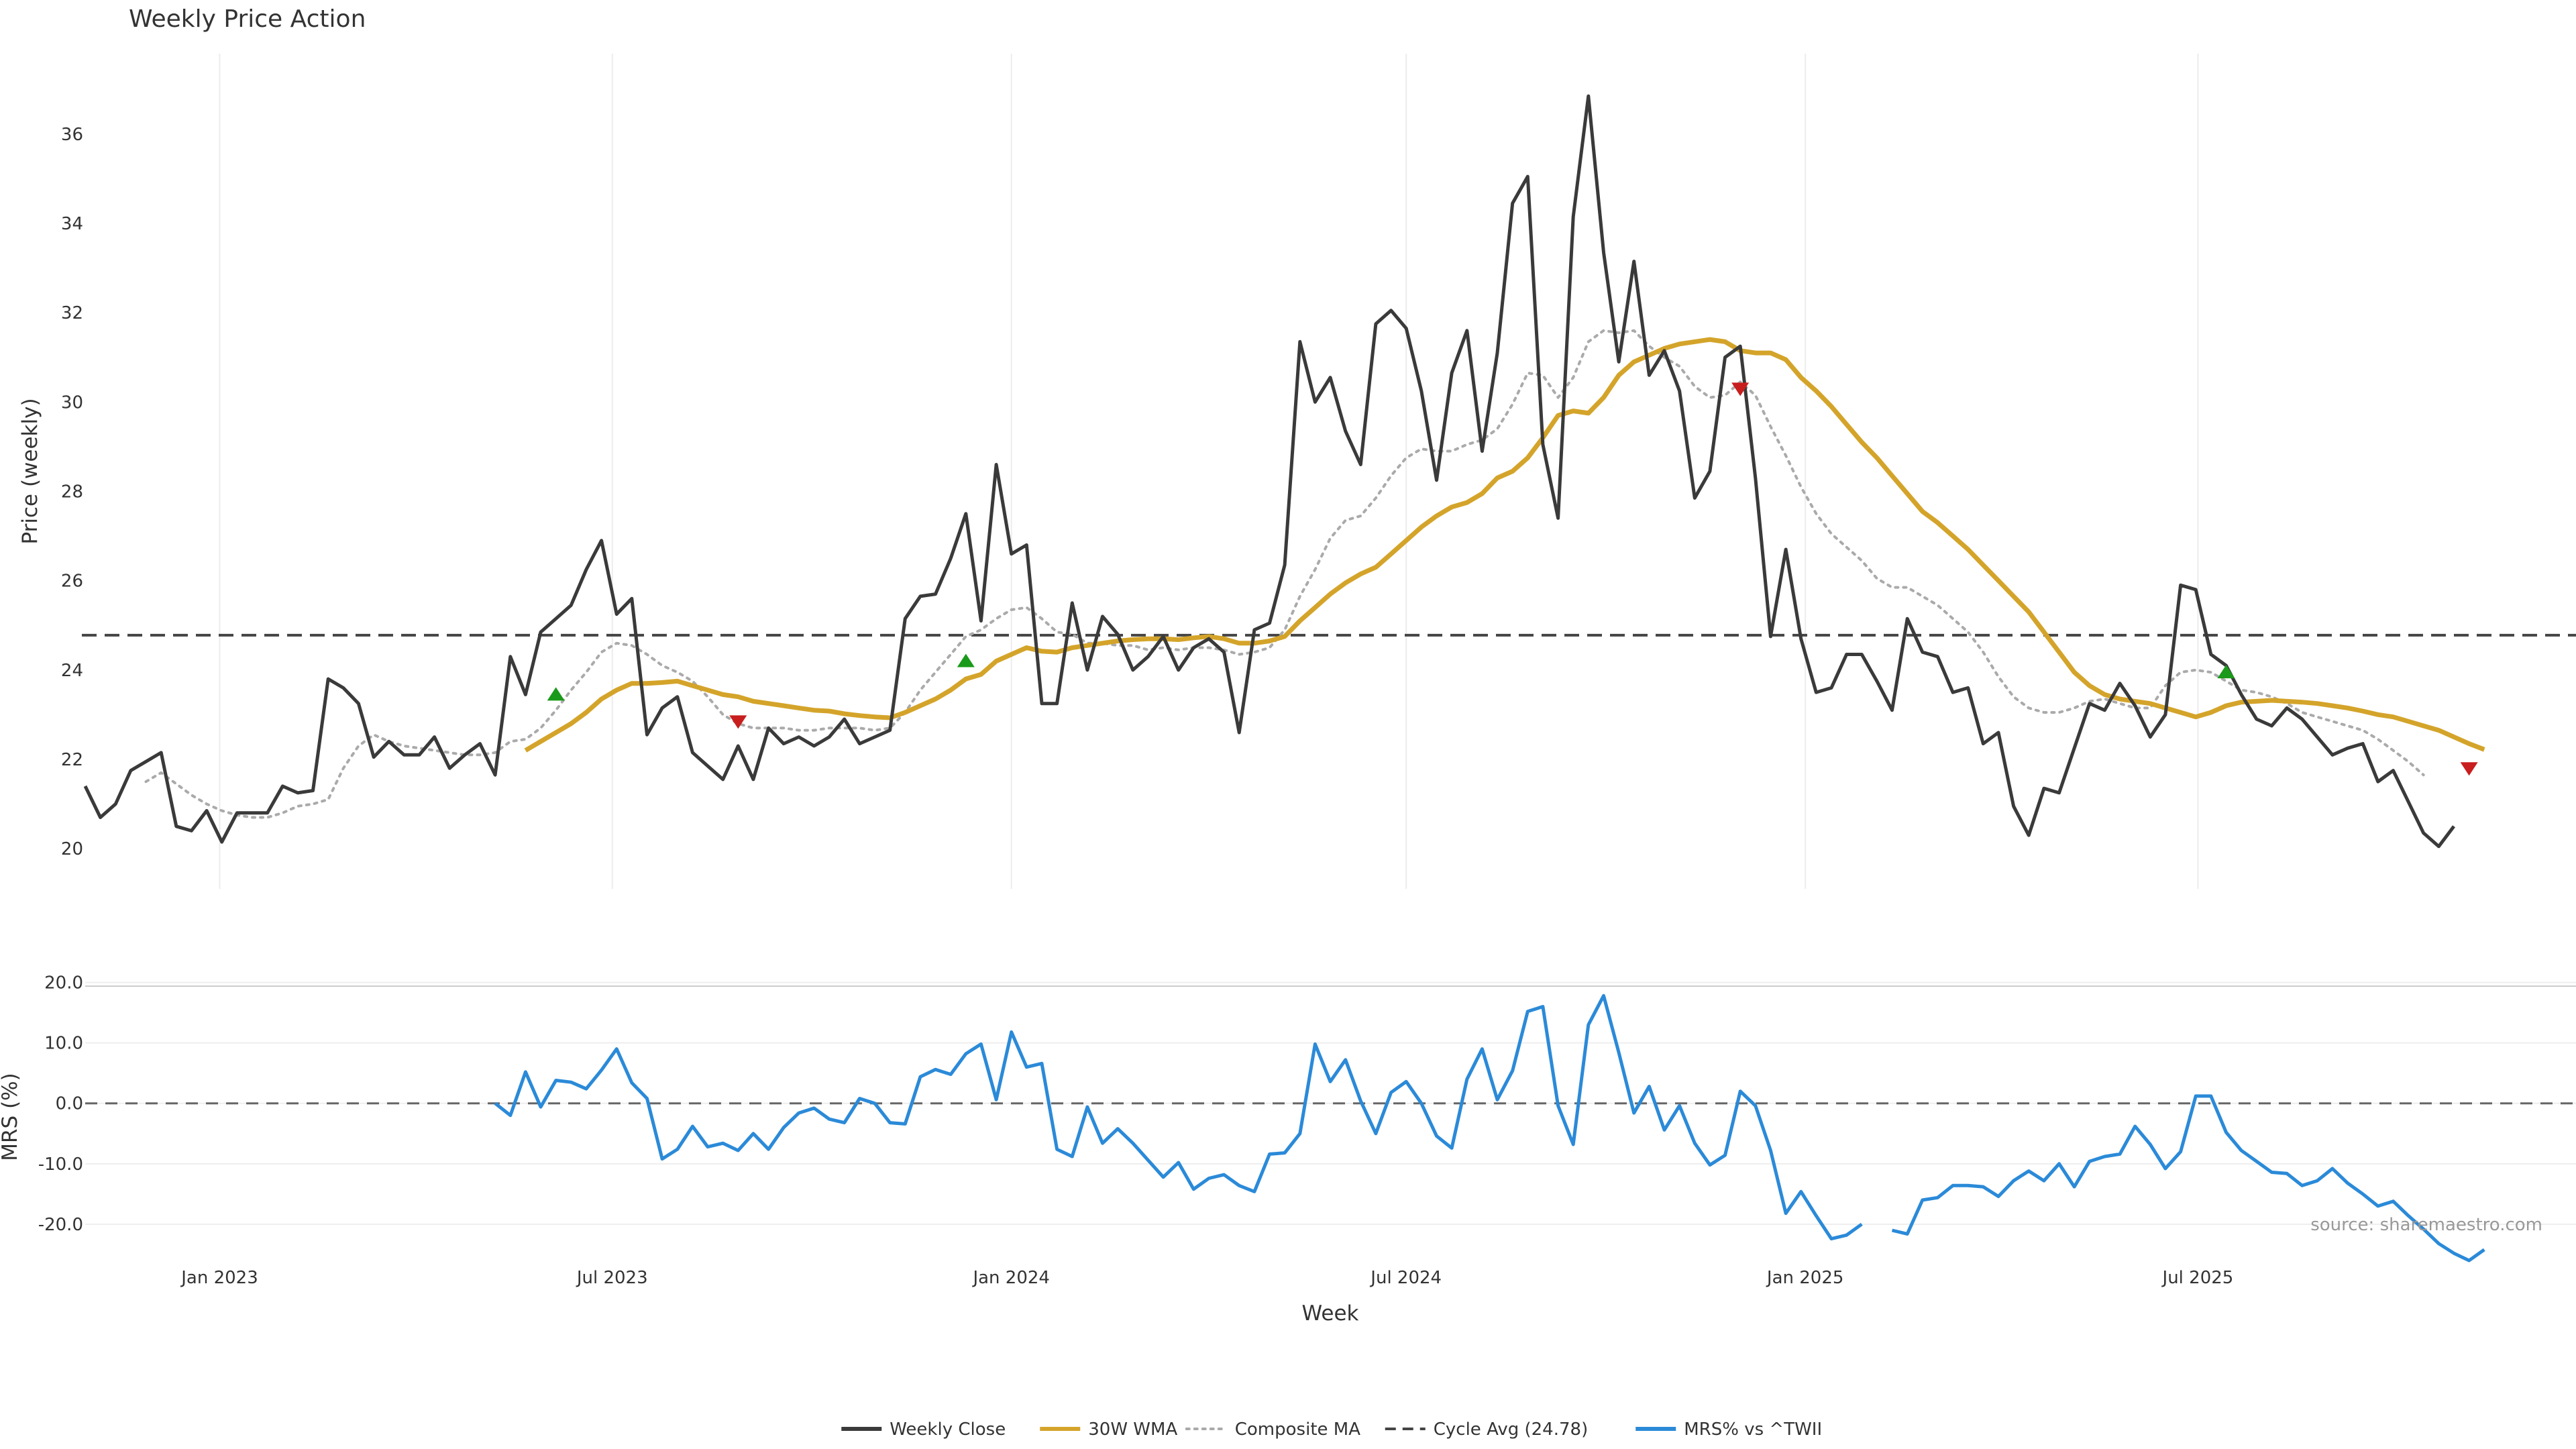  I want to click on legend-item: Weekly Close, so click(923, 1429).